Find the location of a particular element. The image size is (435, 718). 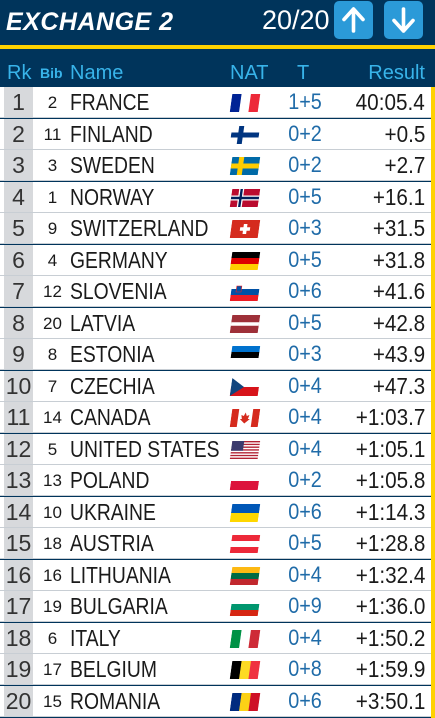

table-row: 12 5 UNITED STATES 0+4 +1:05.1 is located at coordinates (215, 449).